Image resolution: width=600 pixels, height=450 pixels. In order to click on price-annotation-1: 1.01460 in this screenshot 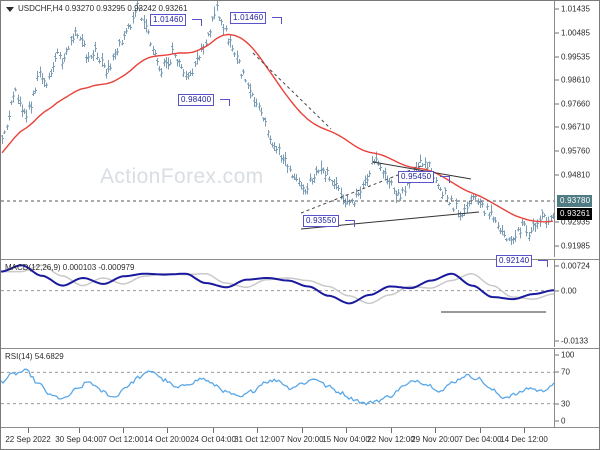, I will do `click(168, 20)`.